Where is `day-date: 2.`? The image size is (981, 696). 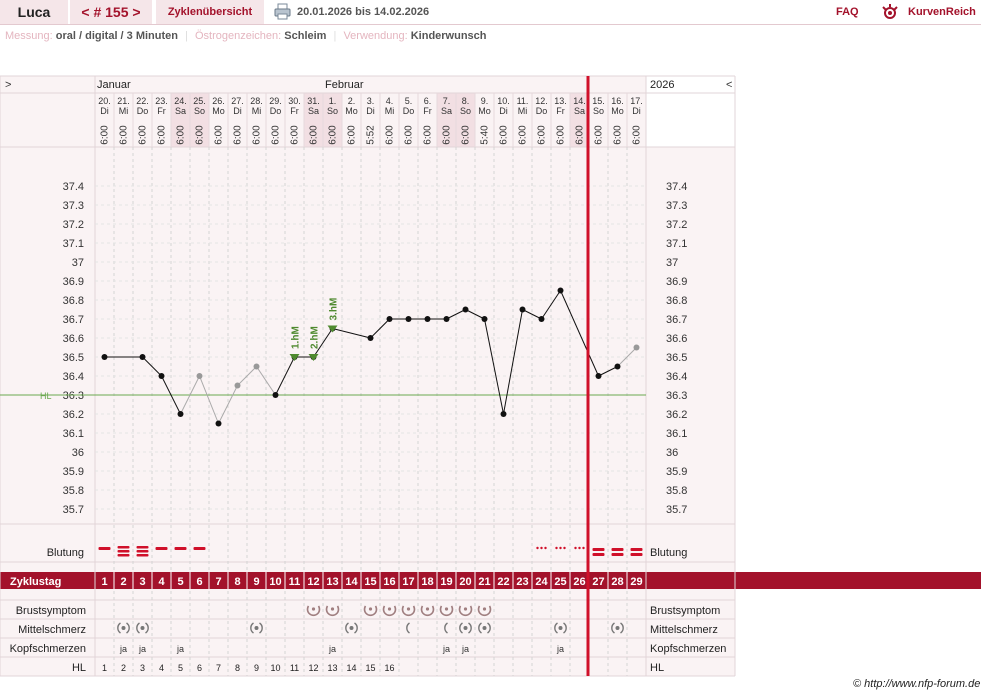
day-date: 2. is located at coordinates (352, 101).